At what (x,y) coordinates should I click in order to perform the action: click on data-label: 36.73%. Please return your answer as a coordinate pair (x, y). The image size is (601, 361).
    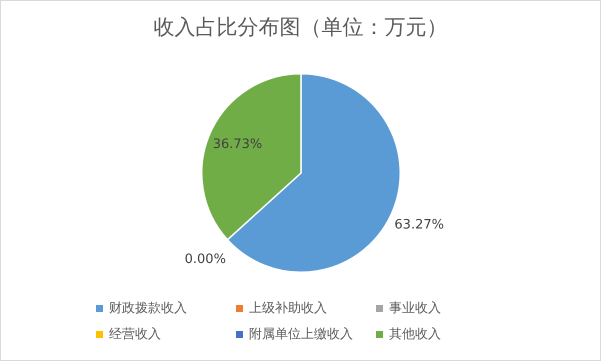
    Looking at the image, I should click on (237, 144).